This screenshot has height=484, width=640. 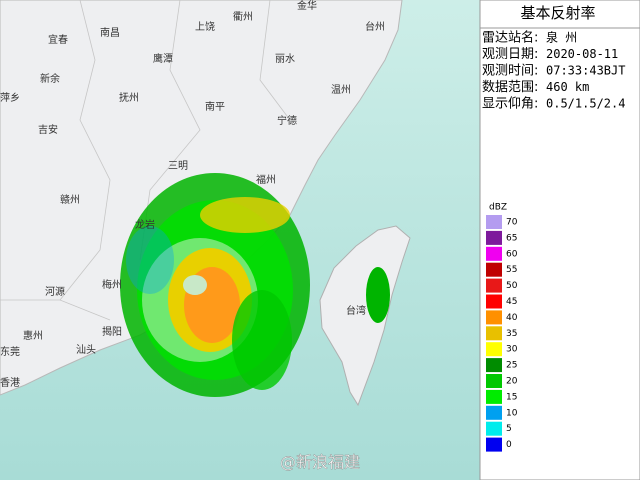 What do you see at coordinates (510, 87) in the screenshot?
I see `row-label: 数据范围:` at bounding box center [510, 87].